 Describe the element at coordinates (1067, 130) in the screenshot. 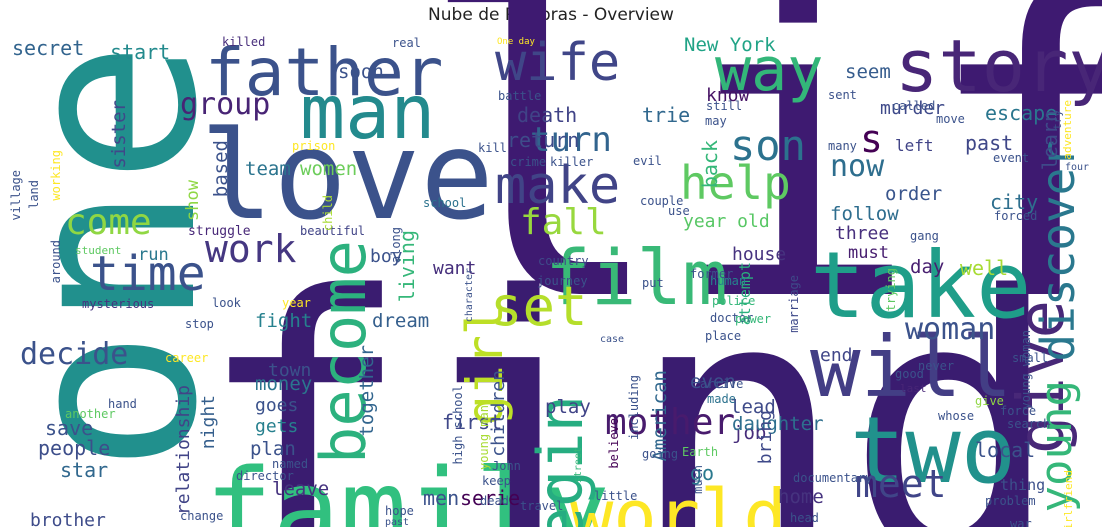

I see `cloud-word: adventure` at that location.